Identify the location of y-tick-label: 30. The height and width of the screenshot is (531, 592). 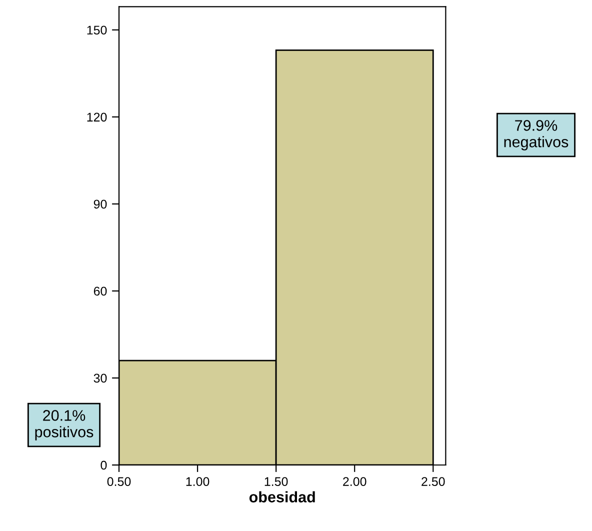
(100, 378).